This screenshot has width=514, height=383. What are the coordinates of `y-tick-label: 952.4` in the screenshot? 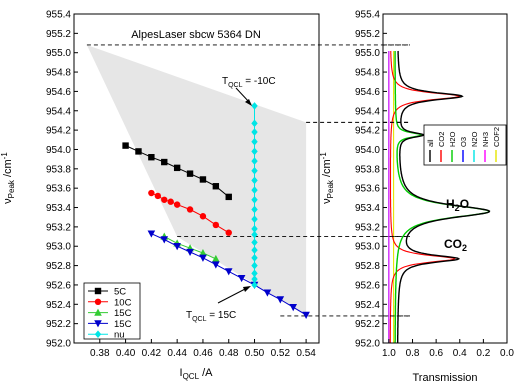 It's located at (367, 305).